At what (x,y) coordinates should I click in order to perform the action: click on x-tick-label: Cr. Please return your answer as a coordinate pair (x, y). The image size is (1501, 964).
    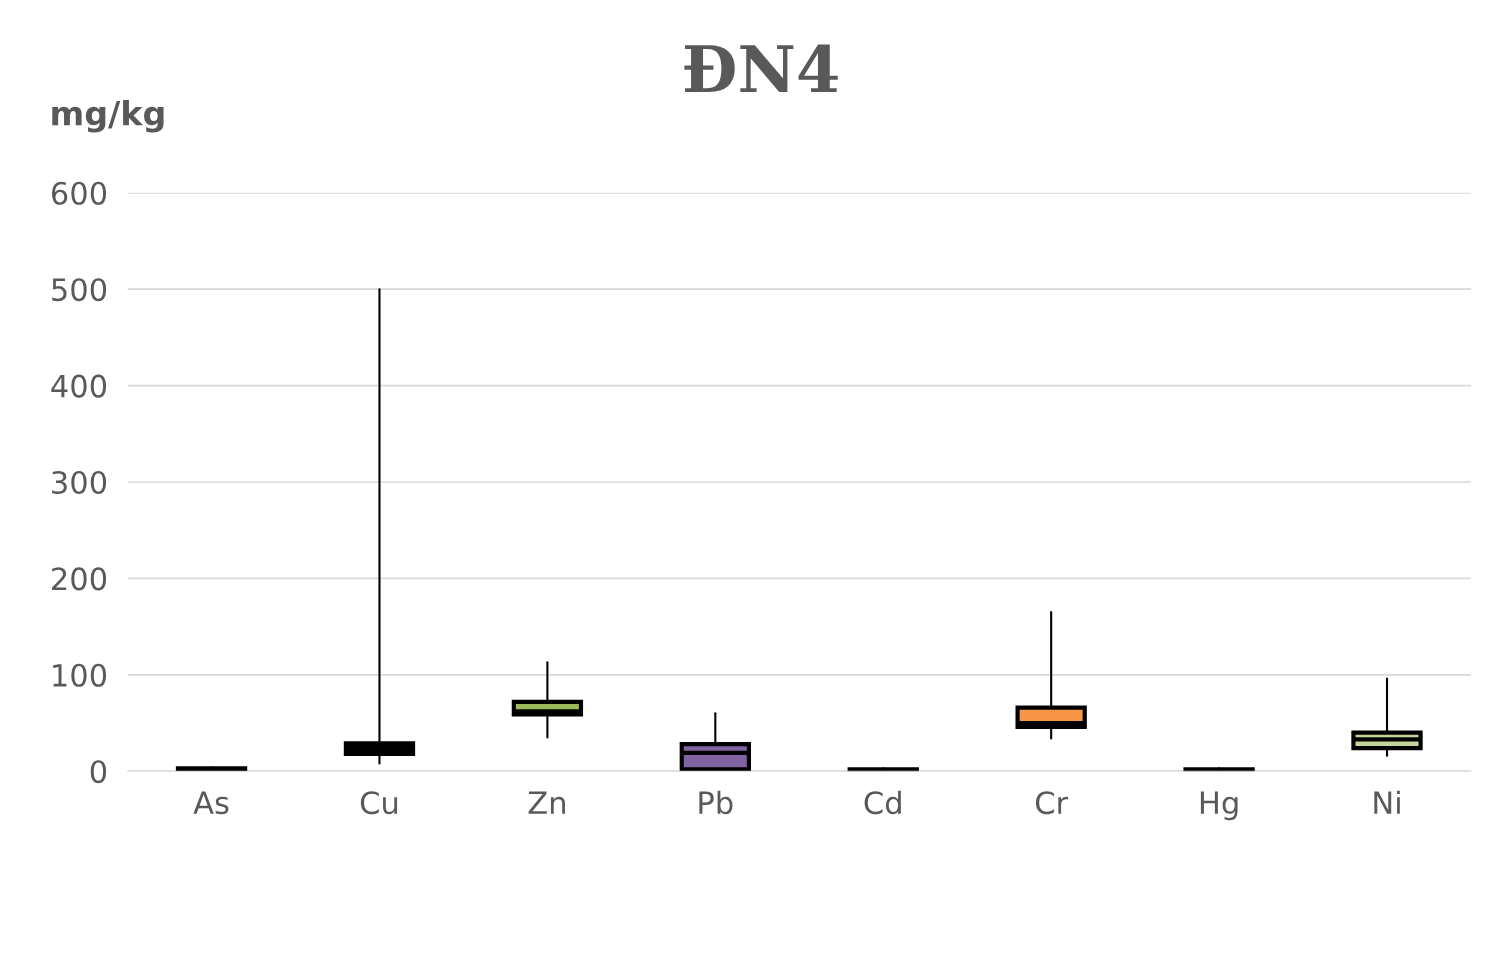
    Looking at the image, I should click on (1052, 803).